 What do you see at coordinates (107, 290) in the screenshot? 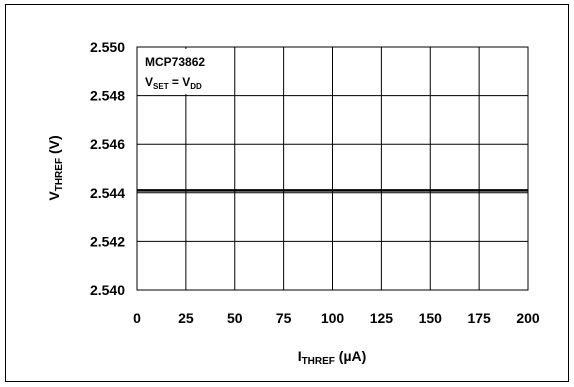
I see `y-tick-label: 2.540` at bounding box center [107, 290].